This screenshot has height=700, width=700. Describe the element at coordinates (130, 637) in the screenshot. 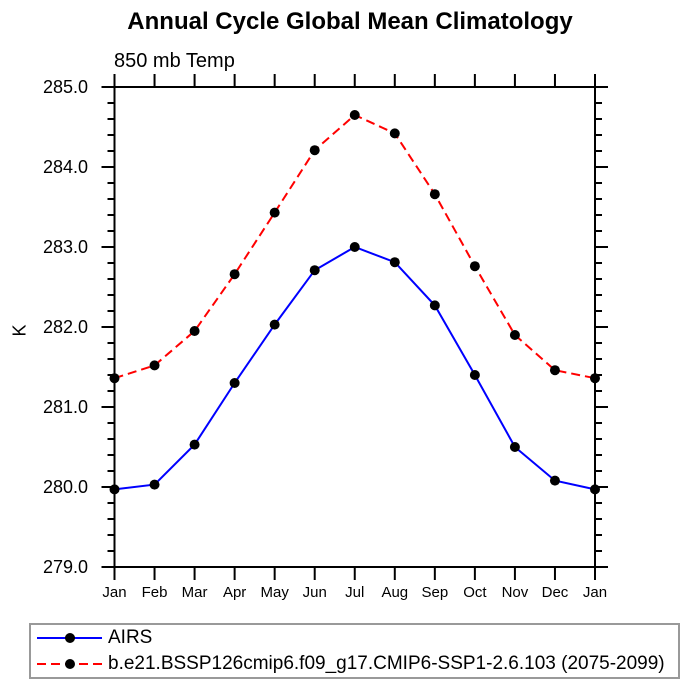

I see `legend-label: AIRS` at that location.